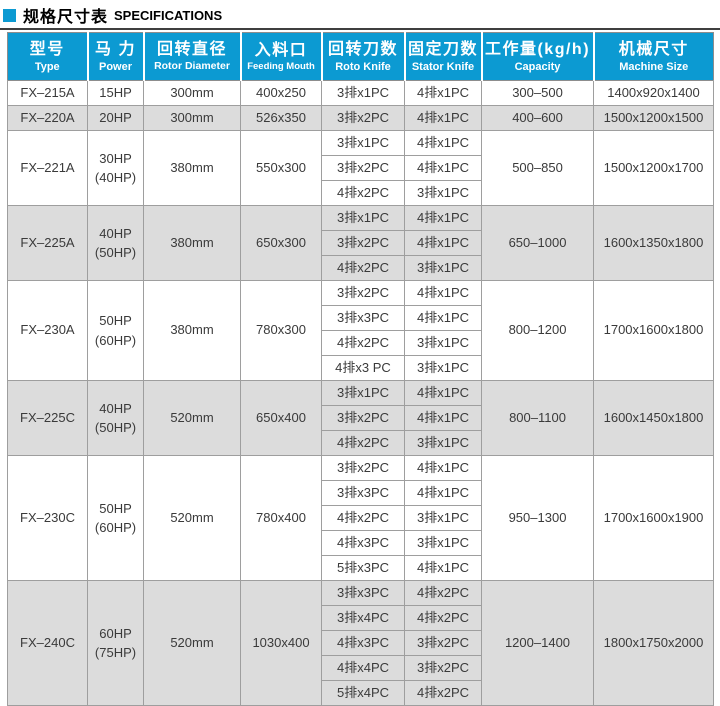 This screenshot has height=706, width=720. What do you see at coordinates (537, 418) in the screenshot?
I see `cell-capacity: 800–1100` at bounding box center [537, 418].